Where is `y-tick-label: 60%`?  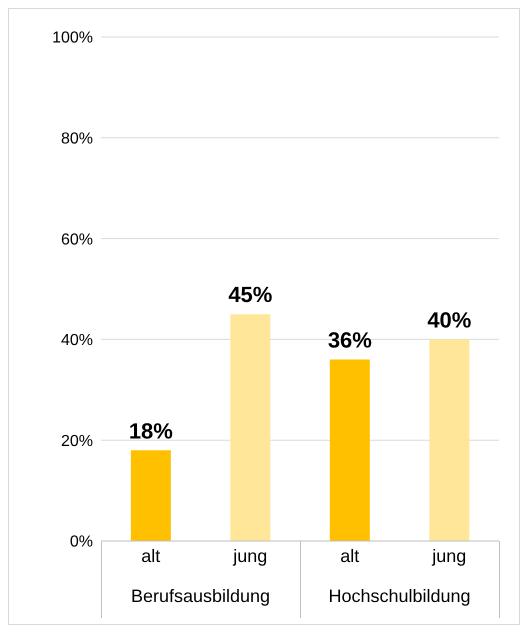 y-tick-label: 60% is located at coordinates (76, 239).